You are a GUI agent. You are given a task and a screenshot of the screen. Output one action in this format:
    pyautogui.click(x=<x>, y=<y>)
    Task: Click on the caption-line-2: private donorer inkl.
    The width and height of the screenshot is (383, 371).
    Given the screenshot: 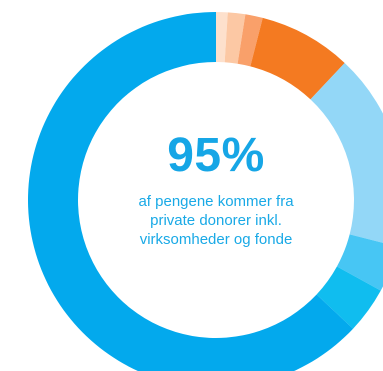 What is the action you would take?
    pyautogui.click(x=216, y=220)
    